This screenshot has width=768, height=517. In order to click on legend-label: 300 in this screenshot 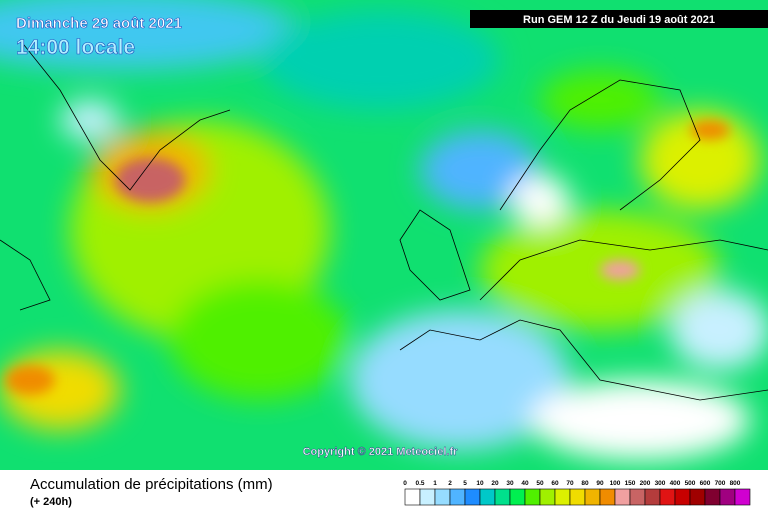, I will do `click(660, 483)`.